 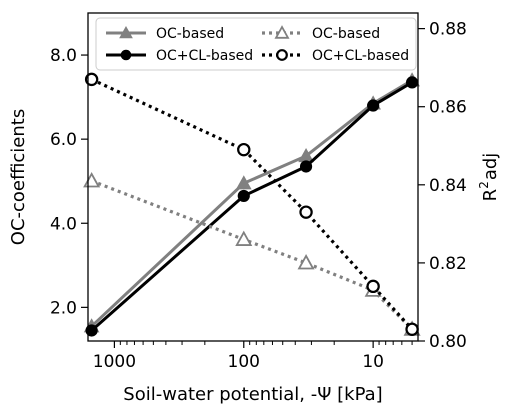 I want to click on right-y-tick-label: 0.82, so click(x=448, y=264).